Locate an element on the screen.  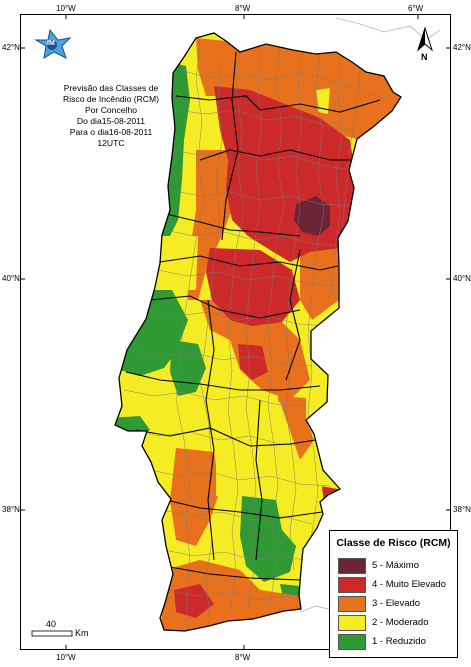
logo-label: IM is located at coordinates (51, 43).